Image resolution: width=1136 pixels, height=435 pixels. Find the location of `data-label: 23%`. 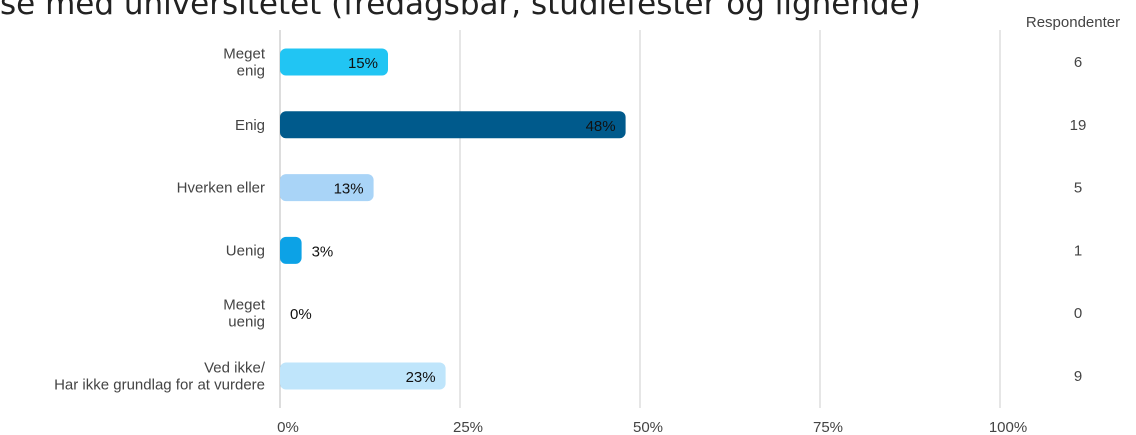

data-label: 23% is located at coordinates (421, 377).